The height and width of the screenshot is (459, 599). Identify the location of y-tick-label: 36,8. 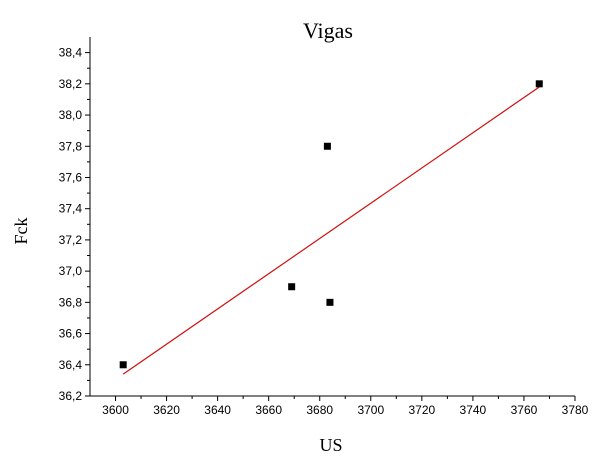
(71, 302).